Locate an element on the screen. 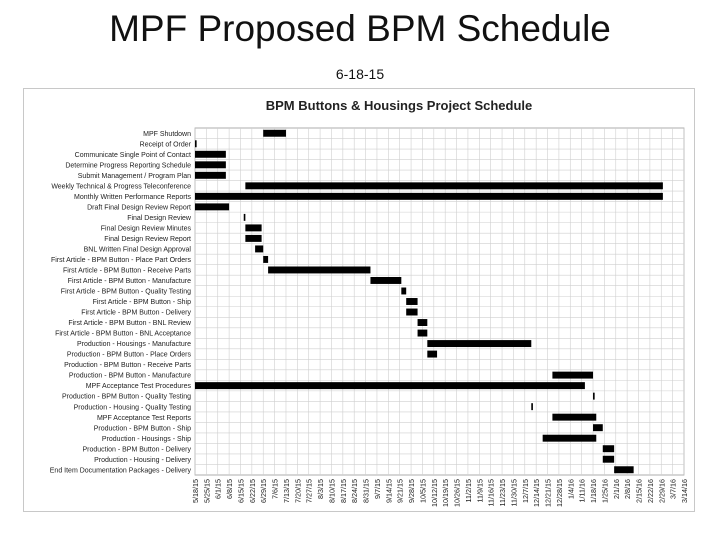  task-label: BNL Written Final Design Approval is located at coordinates (138, 250).